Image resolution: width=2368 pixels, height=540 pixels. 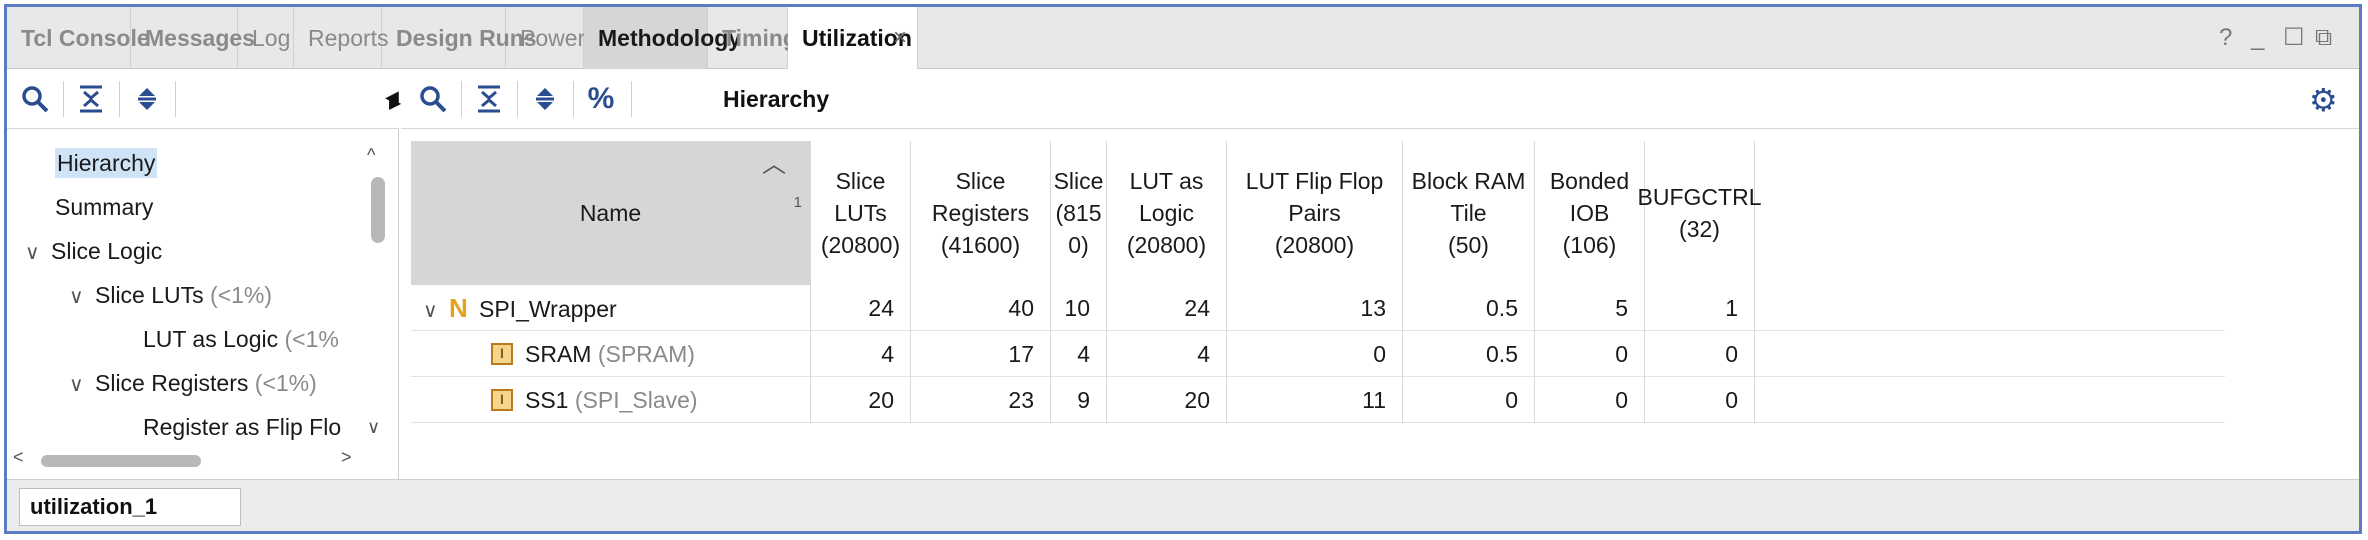 What do you see at coordinates (1590, 213) in the screenshot?
I see `column-header-bonded-iob: Bonded IOB (106)` at bounding box center [1590, 213].